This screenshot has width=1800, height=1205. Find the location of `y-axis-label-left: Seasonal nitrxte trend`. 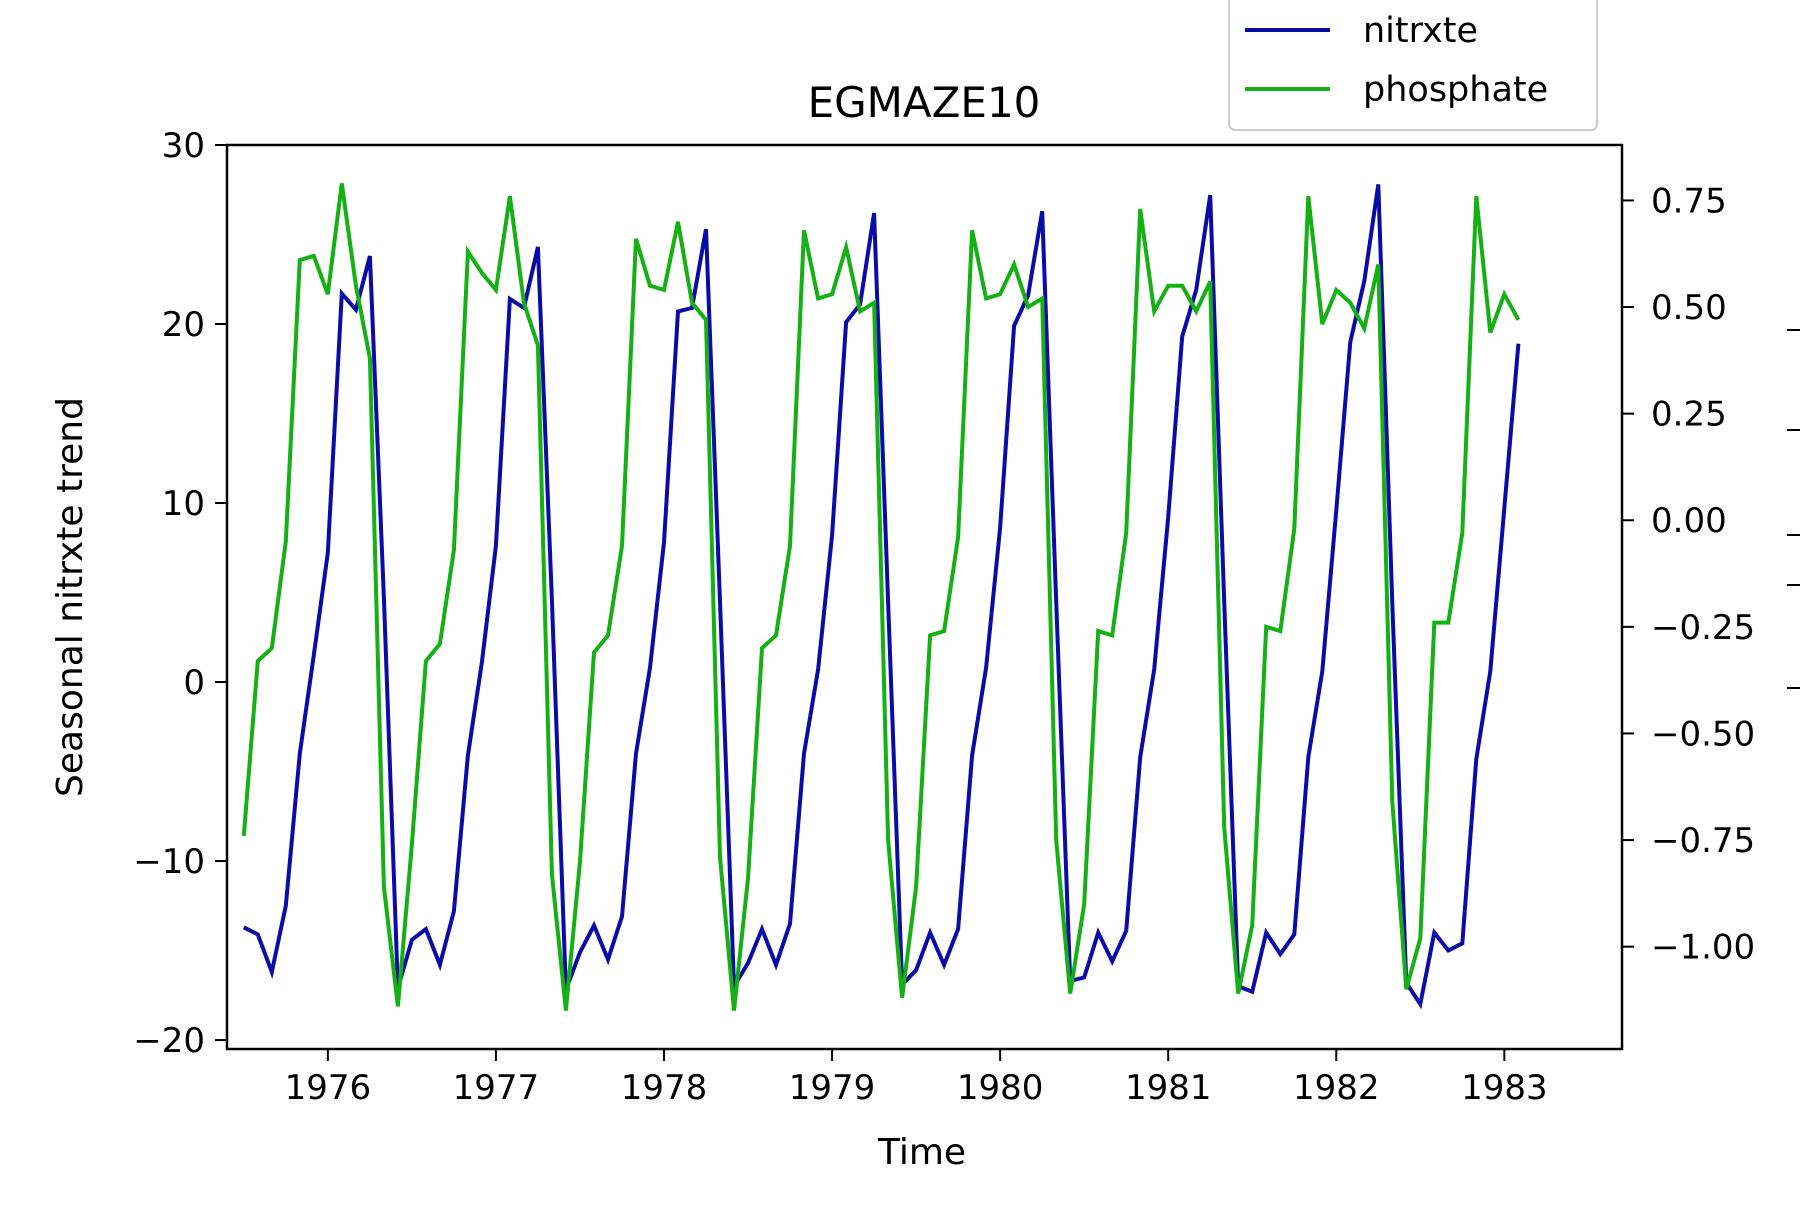

y-axis-label-left: Seasonal nitrxte trend is located at coordinates (70, 597).